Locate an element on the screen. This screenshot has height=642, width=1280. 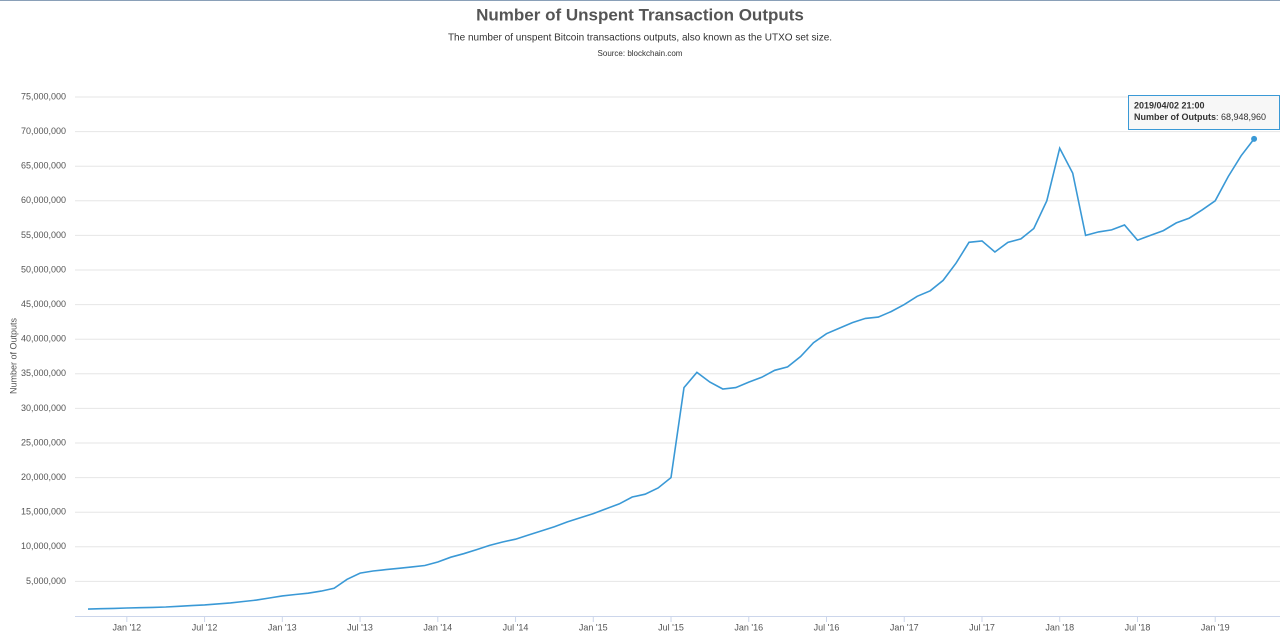
y-tick-label: 15,000,000 is located at coordinates (43, 512).